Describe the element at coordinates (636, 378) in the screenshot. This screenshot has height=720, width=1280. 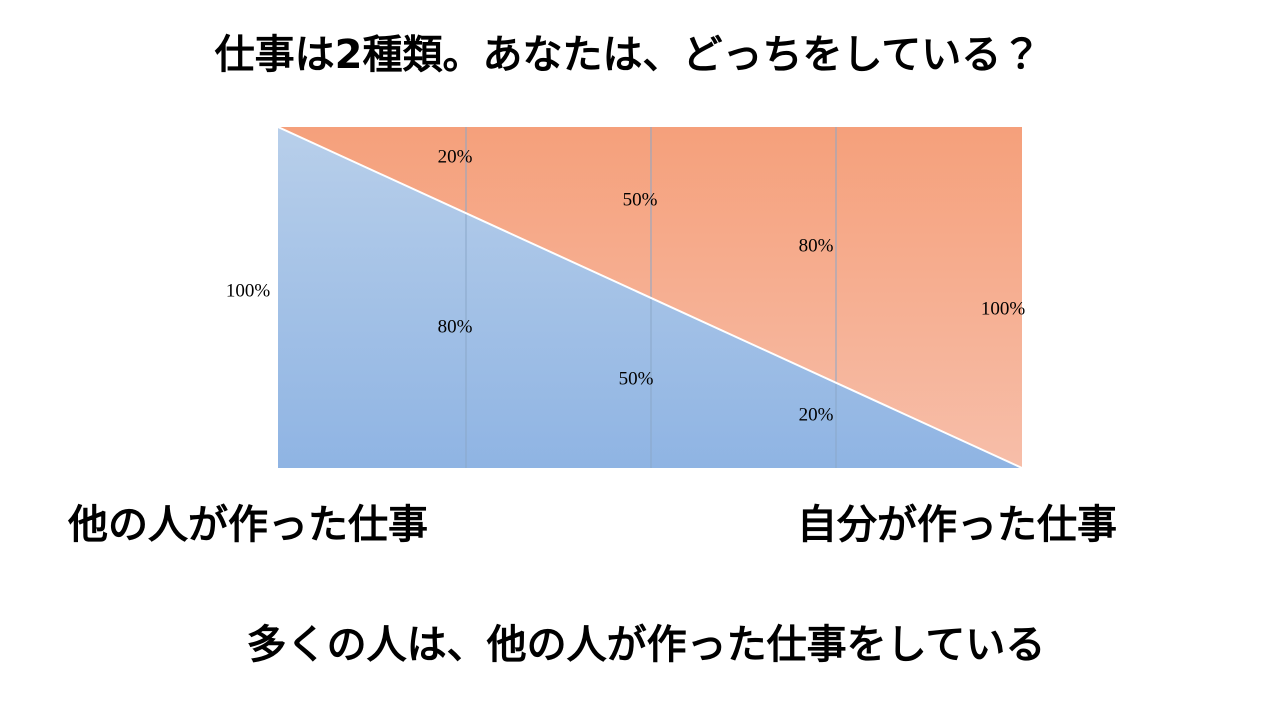
I see `bottom-label: 50%` at that location.